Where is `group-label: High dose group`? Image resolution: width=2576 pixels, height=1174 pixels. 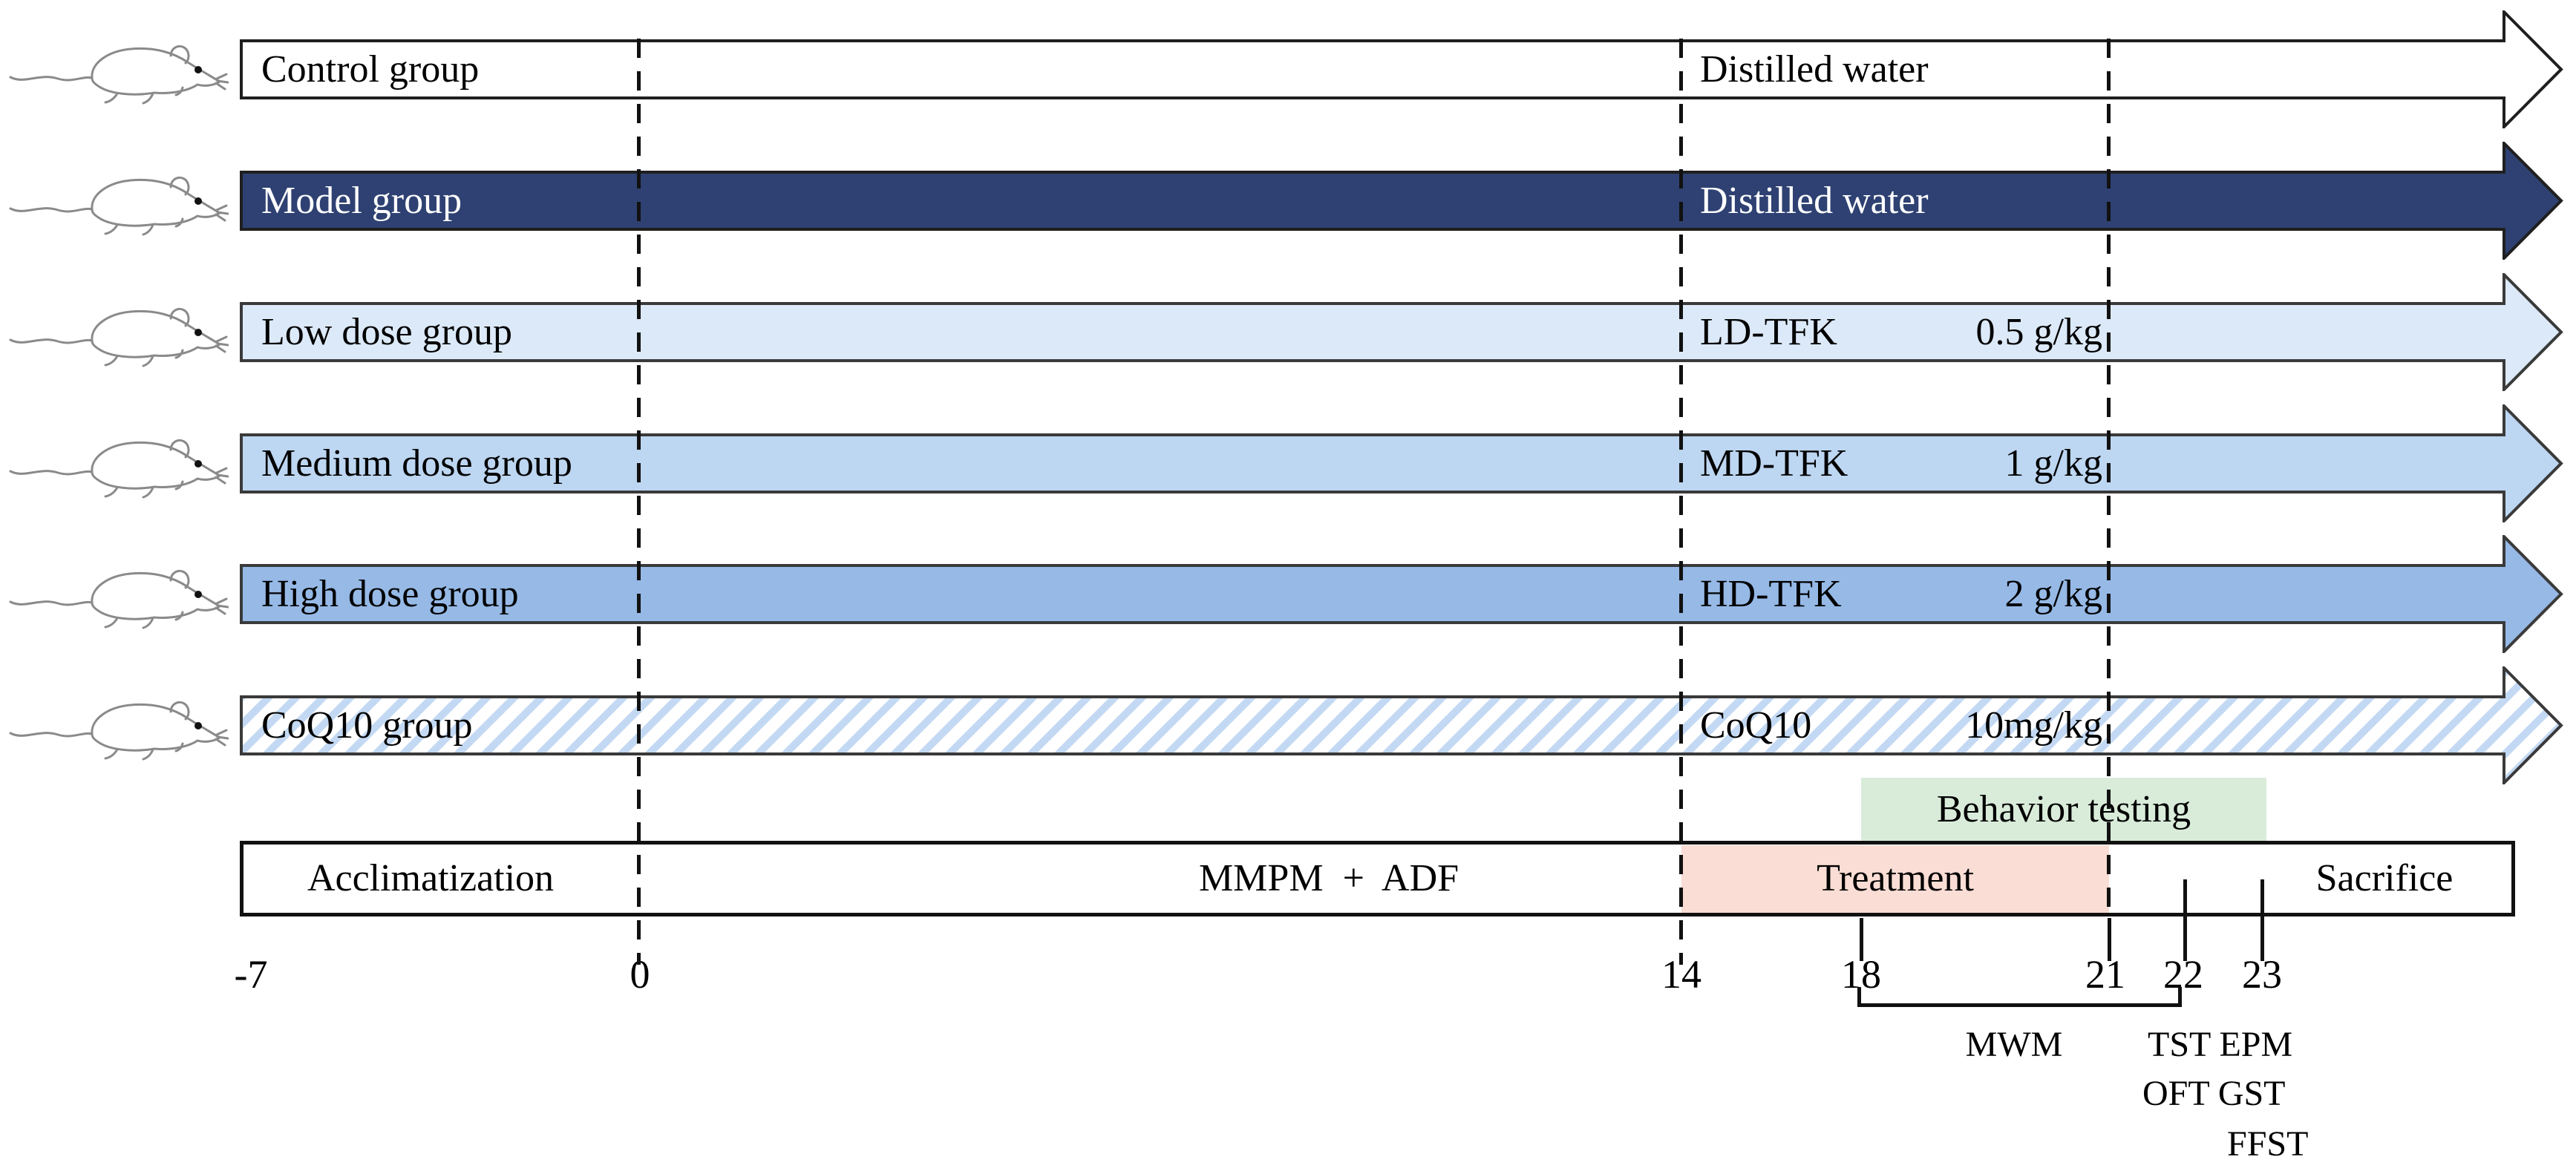 group-label: High dose group is located at coordinates (390, 594).